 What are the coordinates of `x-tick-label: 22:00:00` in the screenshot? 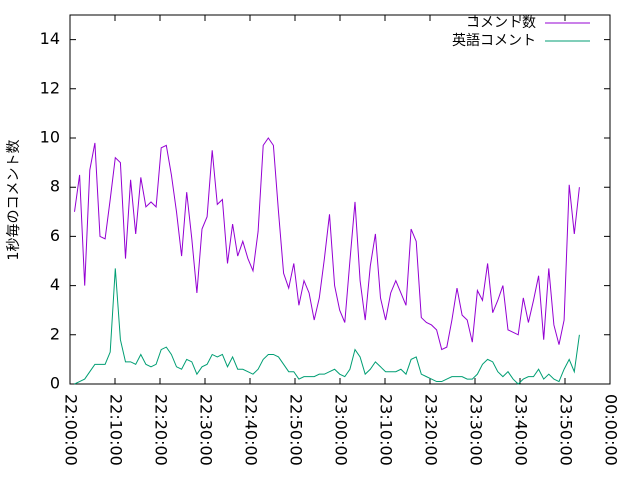 It's located at (71, 430).